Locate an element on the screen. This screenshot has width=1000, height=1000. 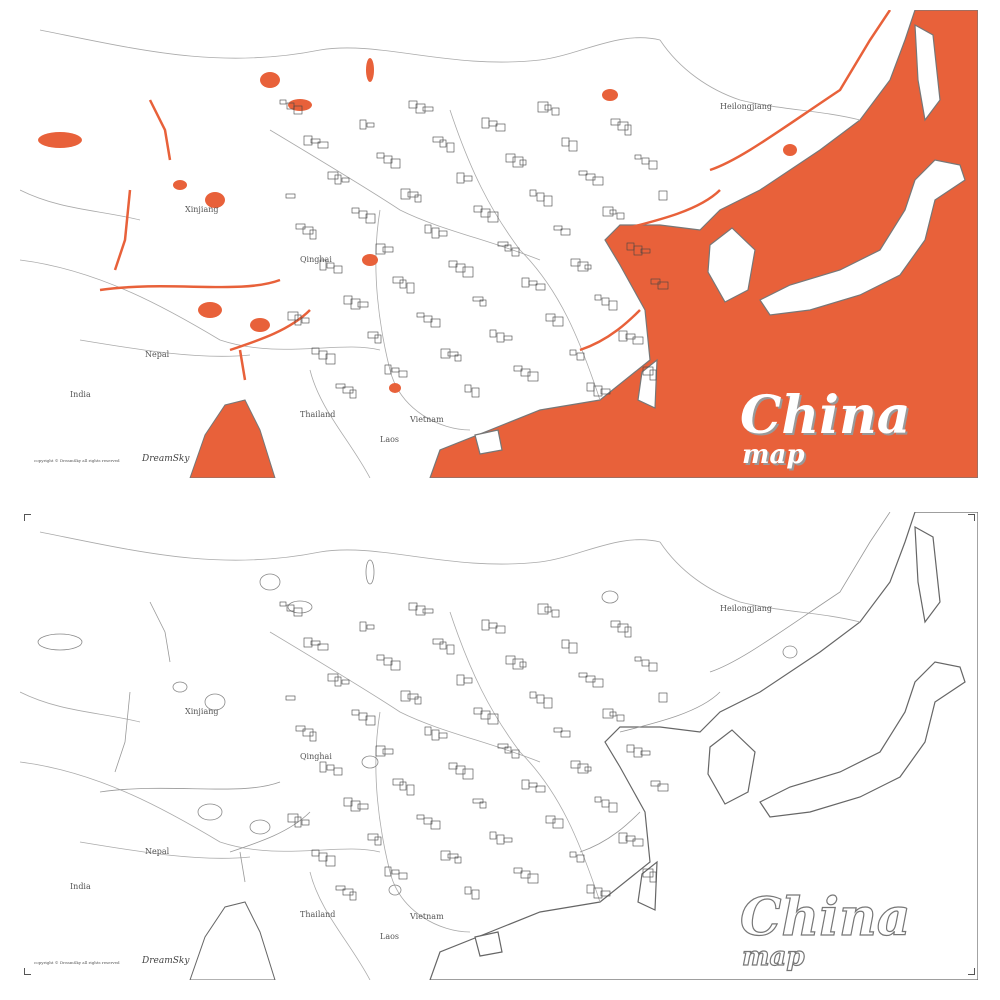
label-nepal: Nepal is located at coordinates (157, 354).